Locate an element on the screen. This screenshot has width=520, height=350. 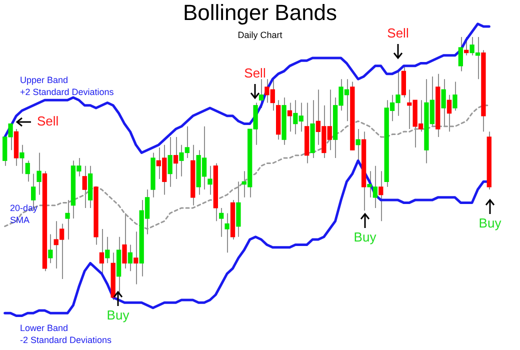
chart-subtitle: Daily Chart is located at coordinates (260, 35).